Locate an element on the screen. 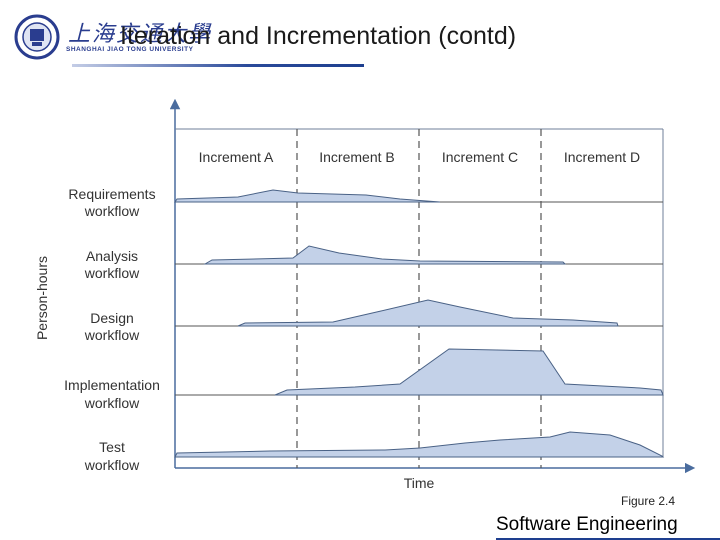  increment-label-c: Increment C is located at coordinates (480, 157).